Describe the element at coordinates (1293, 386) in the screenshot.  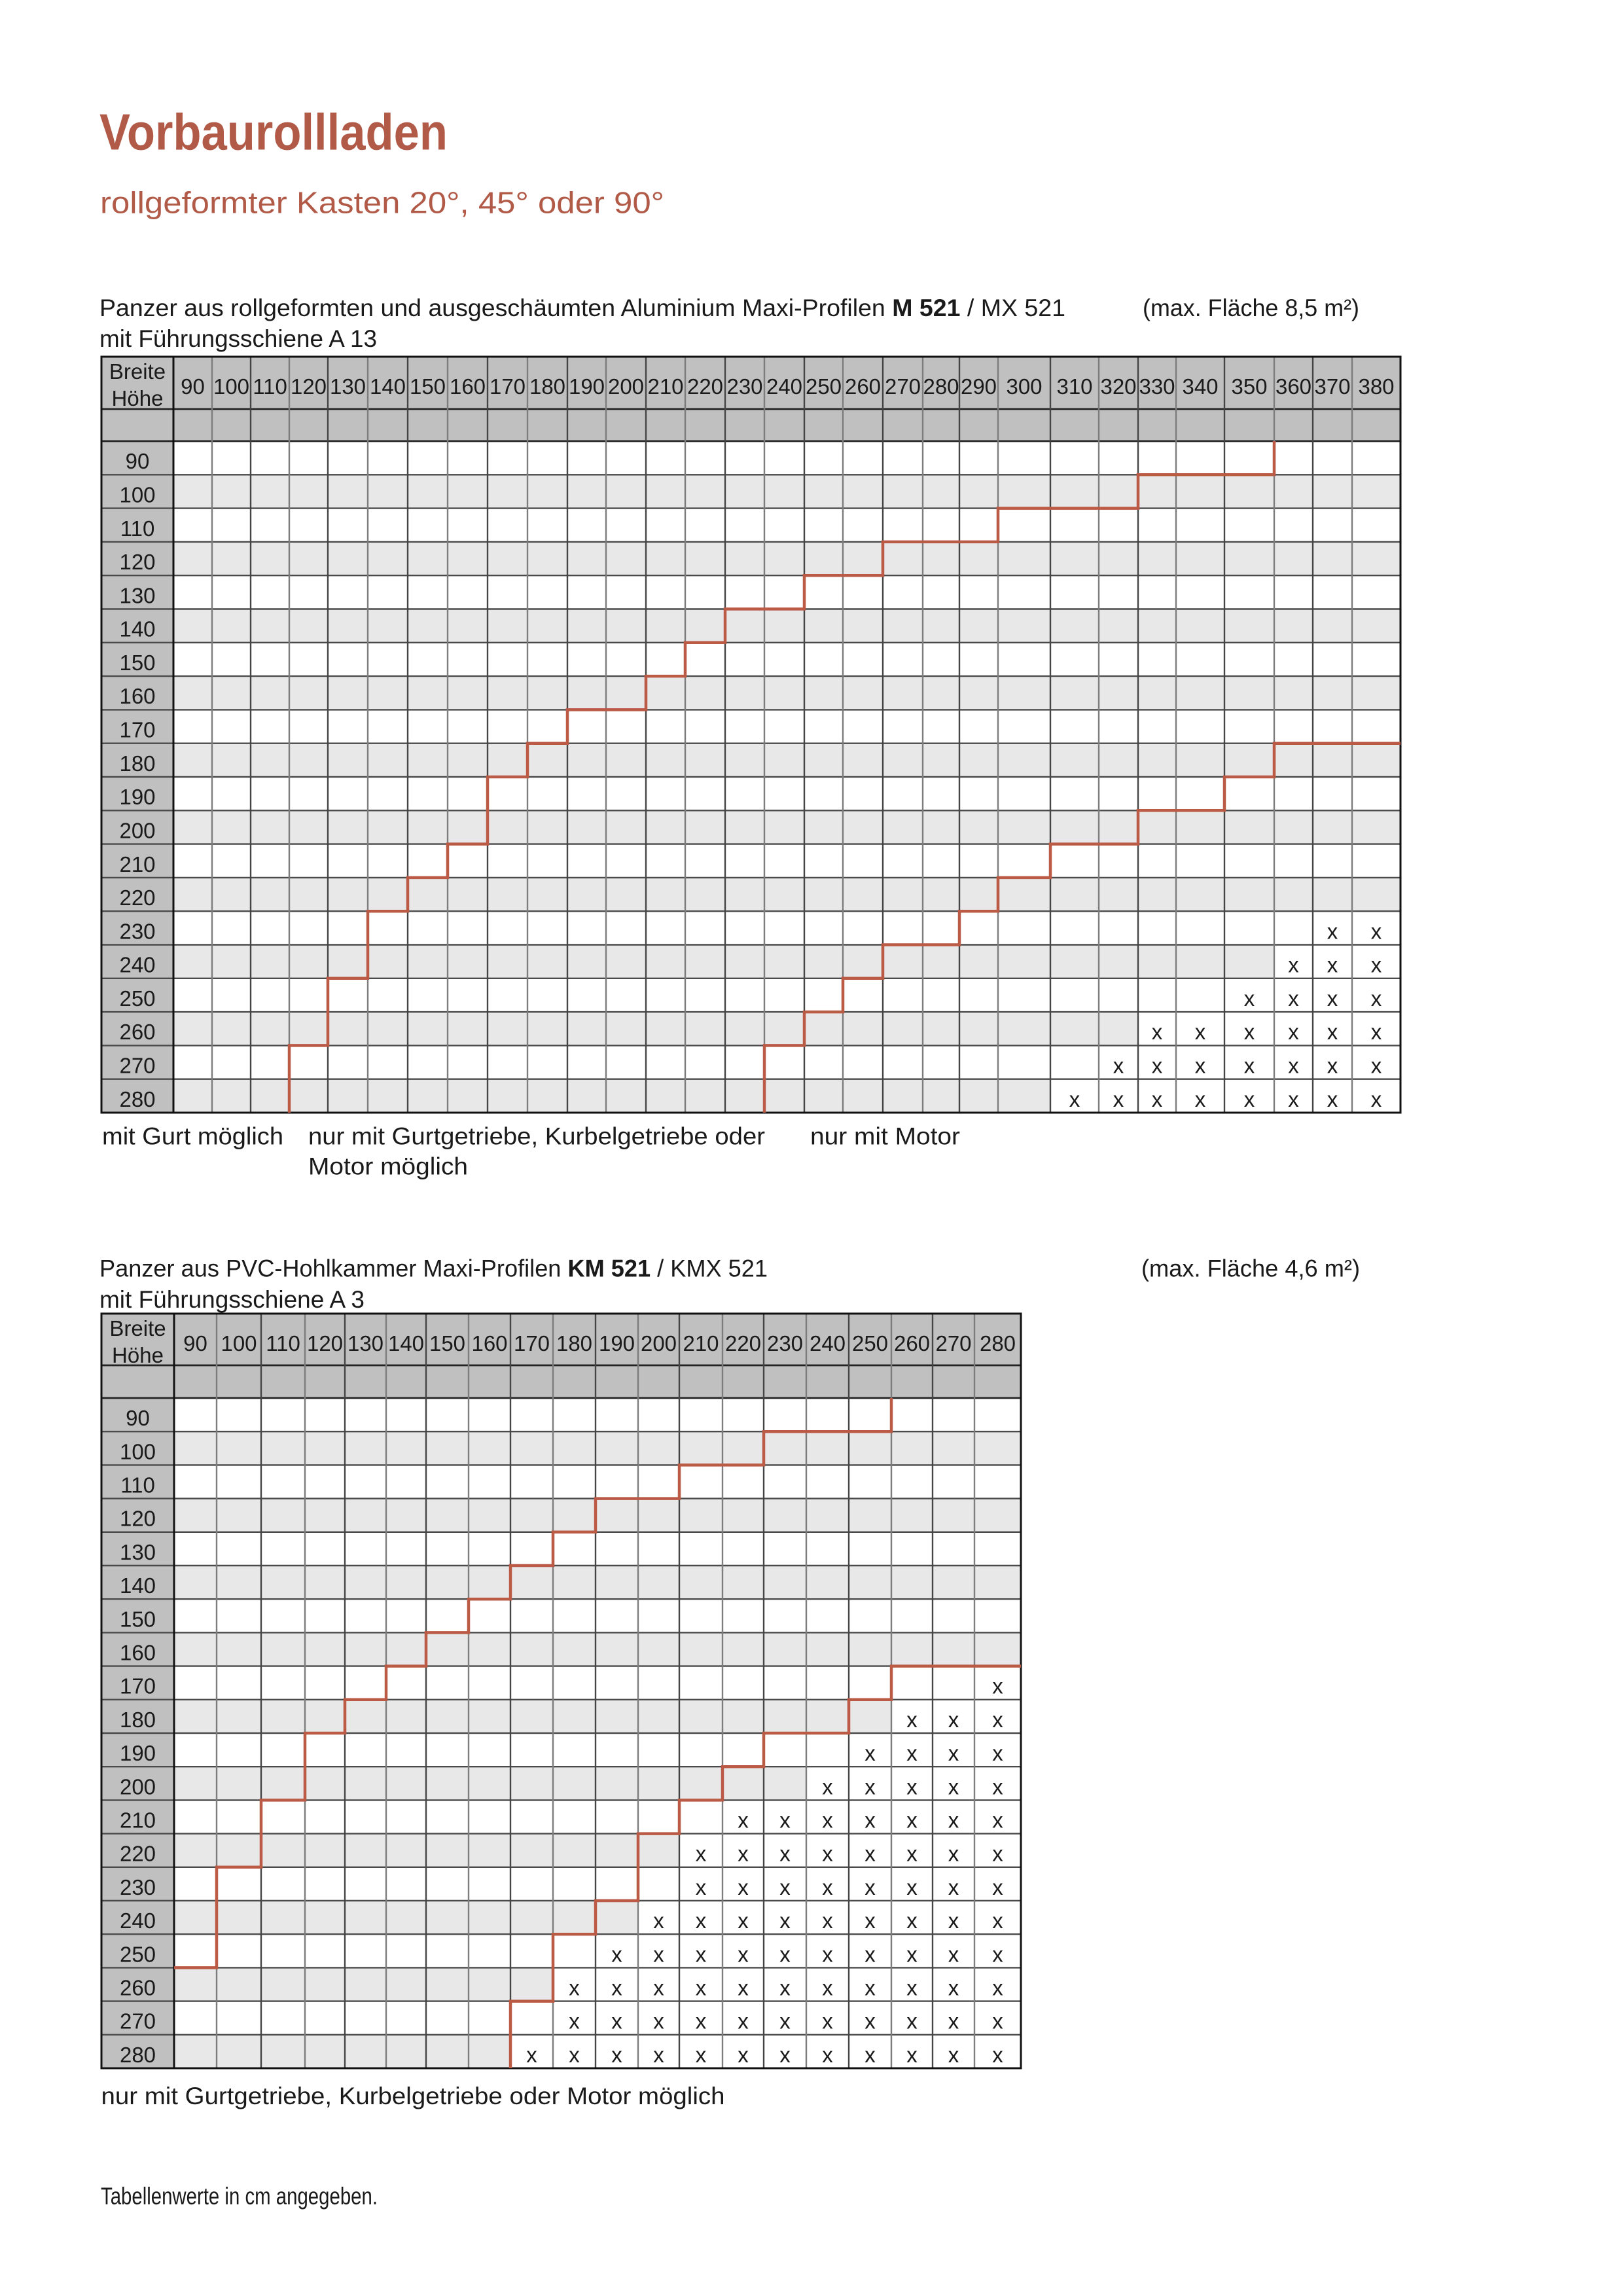
I see `svg-text: 360` at that location.